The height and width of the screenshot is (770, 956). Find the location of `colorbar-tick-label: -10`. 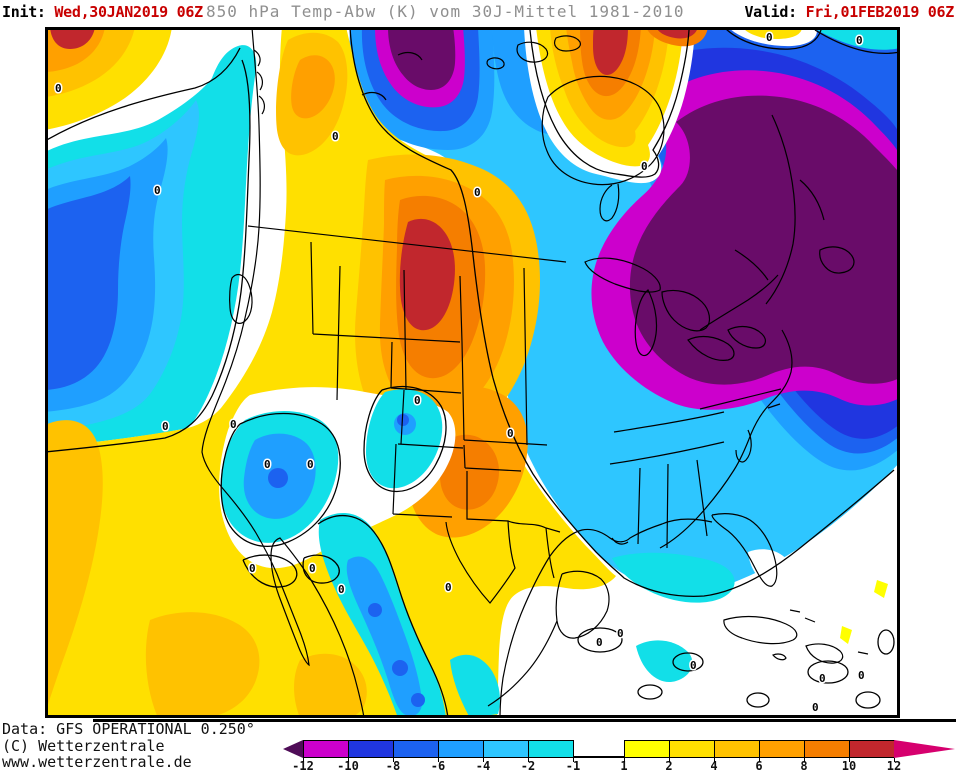

colorbar-tick-label: -10 is located at coordinates (348, 764).